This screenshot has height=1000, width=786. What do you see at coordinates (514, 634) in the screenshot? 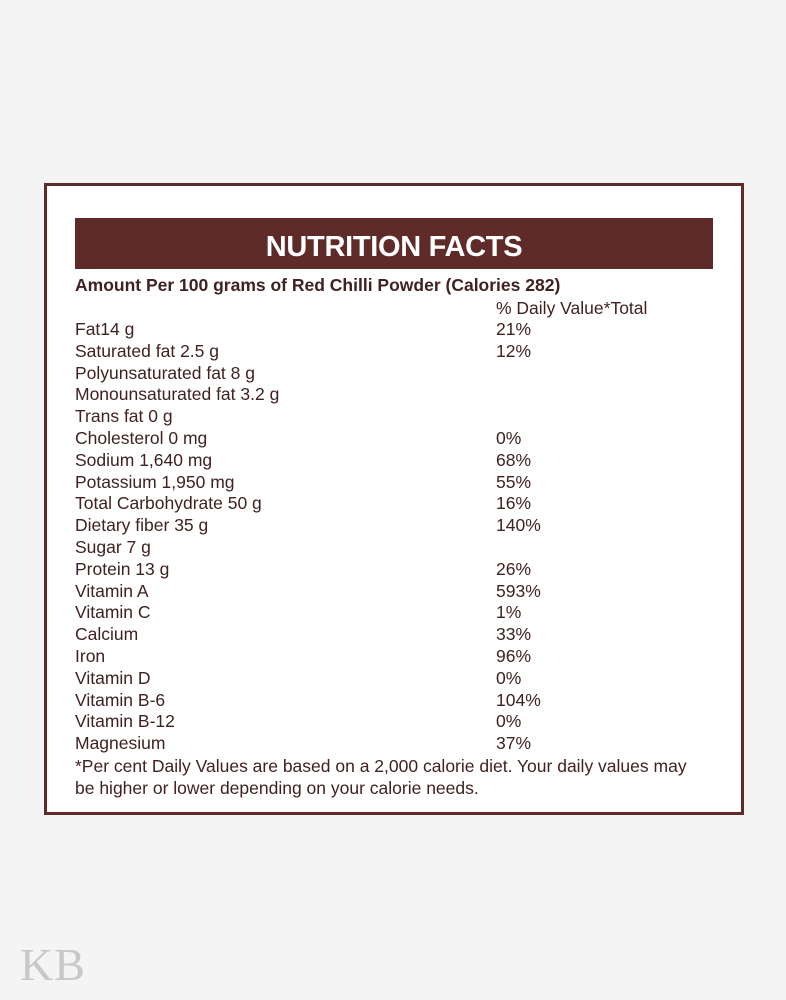
I see `nutrient-daily-value: 33%` at bounding box center [514, 634].